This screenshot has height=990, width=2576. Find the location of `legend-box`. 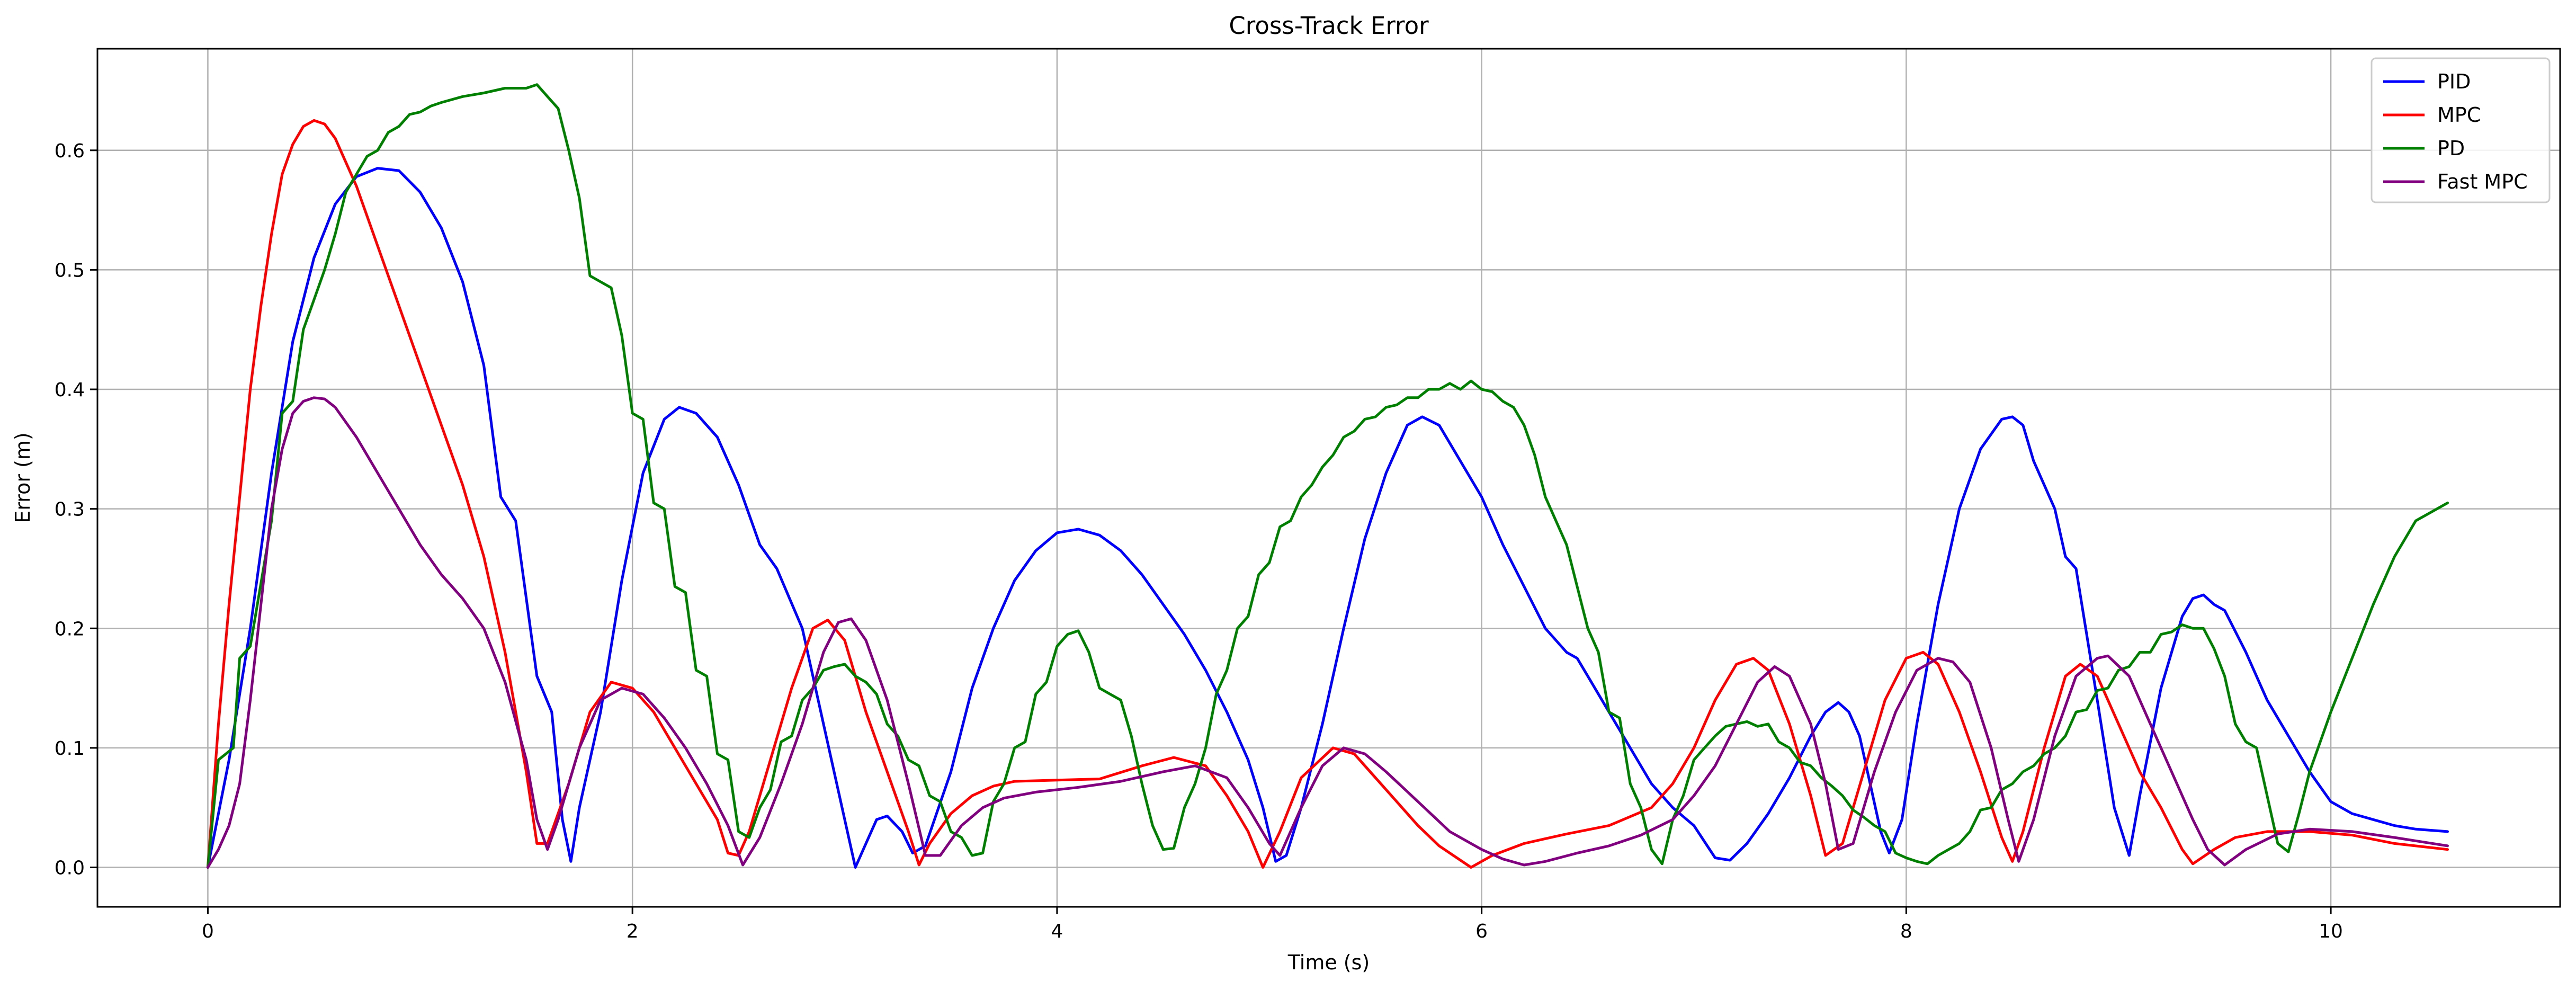

legend-box is located at coordinates (2461, 130).